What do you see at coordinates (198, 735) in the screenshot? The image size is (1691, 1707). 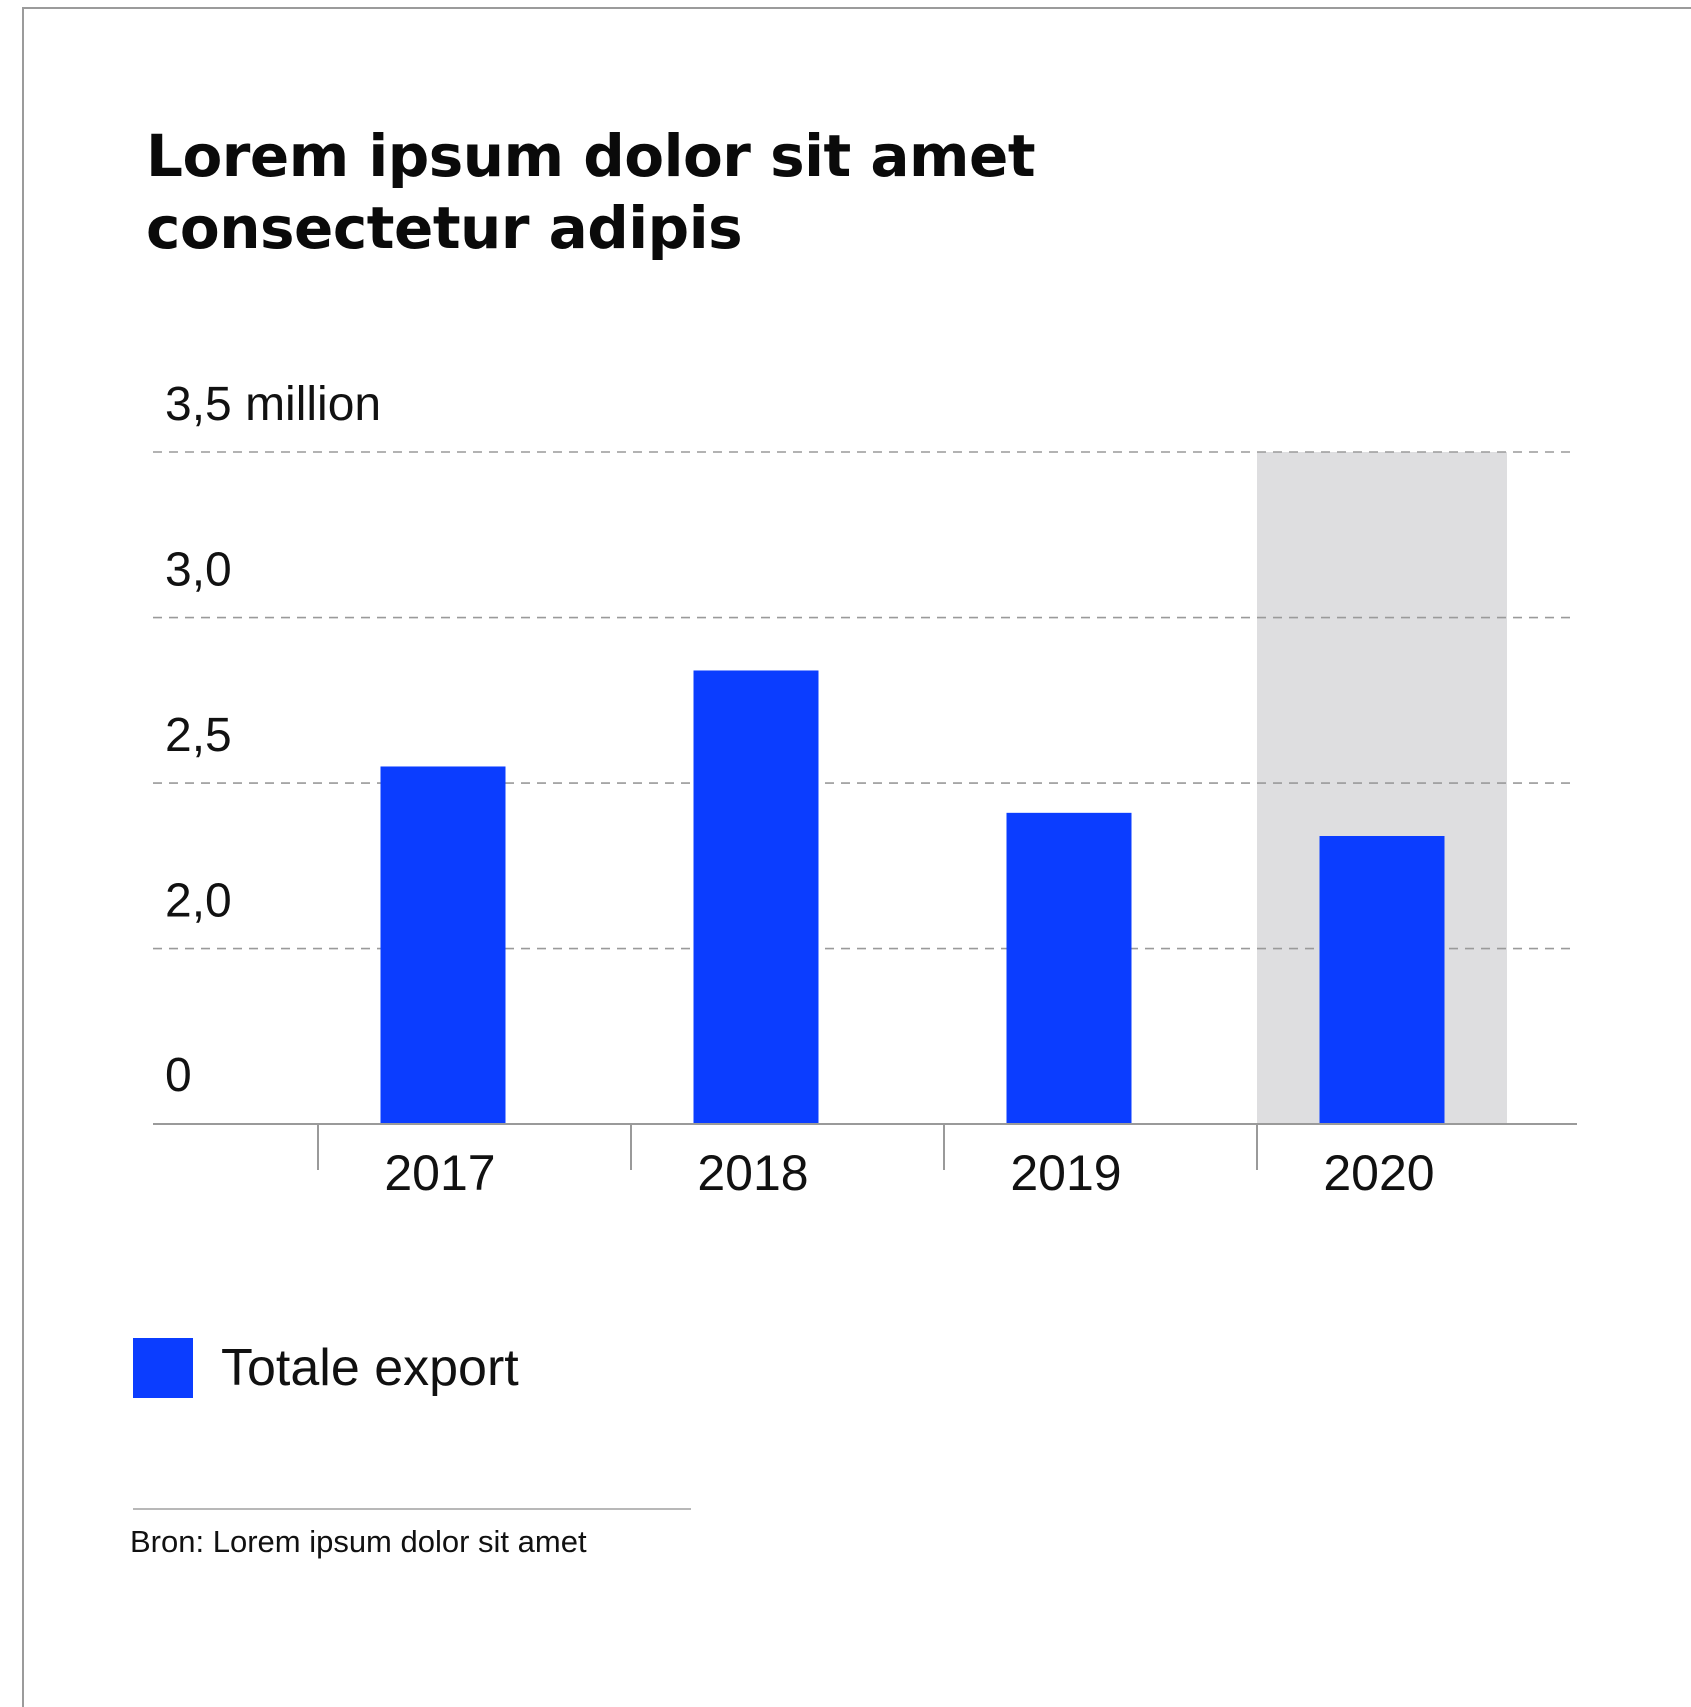 I see `y-tick-label: 2,5` at bounding box center [198, 735].